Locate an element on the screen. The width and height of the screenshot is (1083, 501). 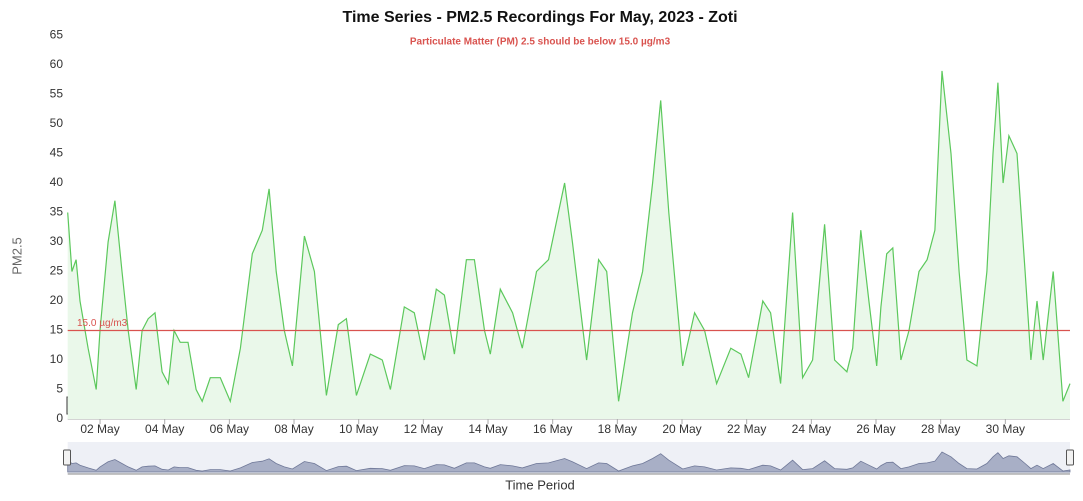
x-tick-label: 10 May is located at coordinates (358, 429).